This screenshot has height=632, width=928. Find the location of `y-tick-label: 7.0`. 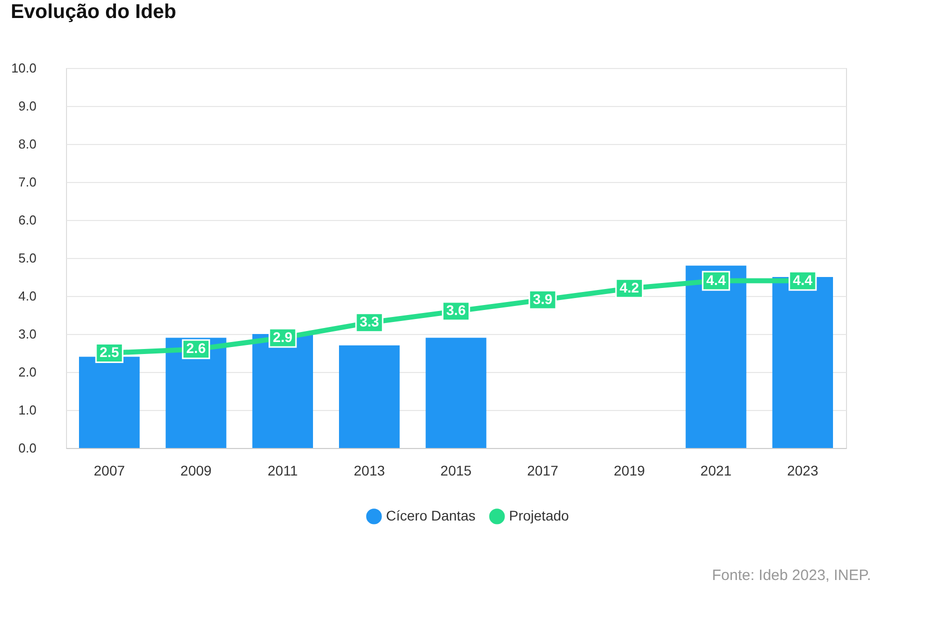

y-tick-label: 7.0 is located at coordinates (27, 182).